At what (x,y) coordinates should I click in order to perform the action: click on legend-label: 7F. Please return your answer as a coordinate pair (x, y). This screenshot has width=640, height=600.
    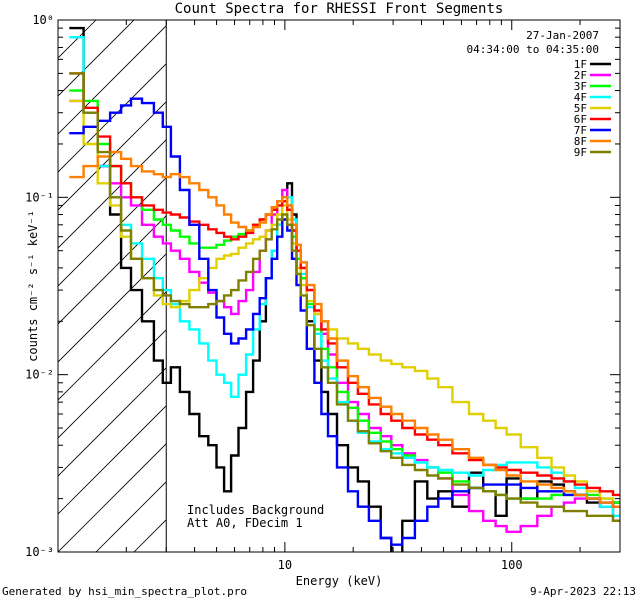
    Looking at the image, I should click on (580, 130).